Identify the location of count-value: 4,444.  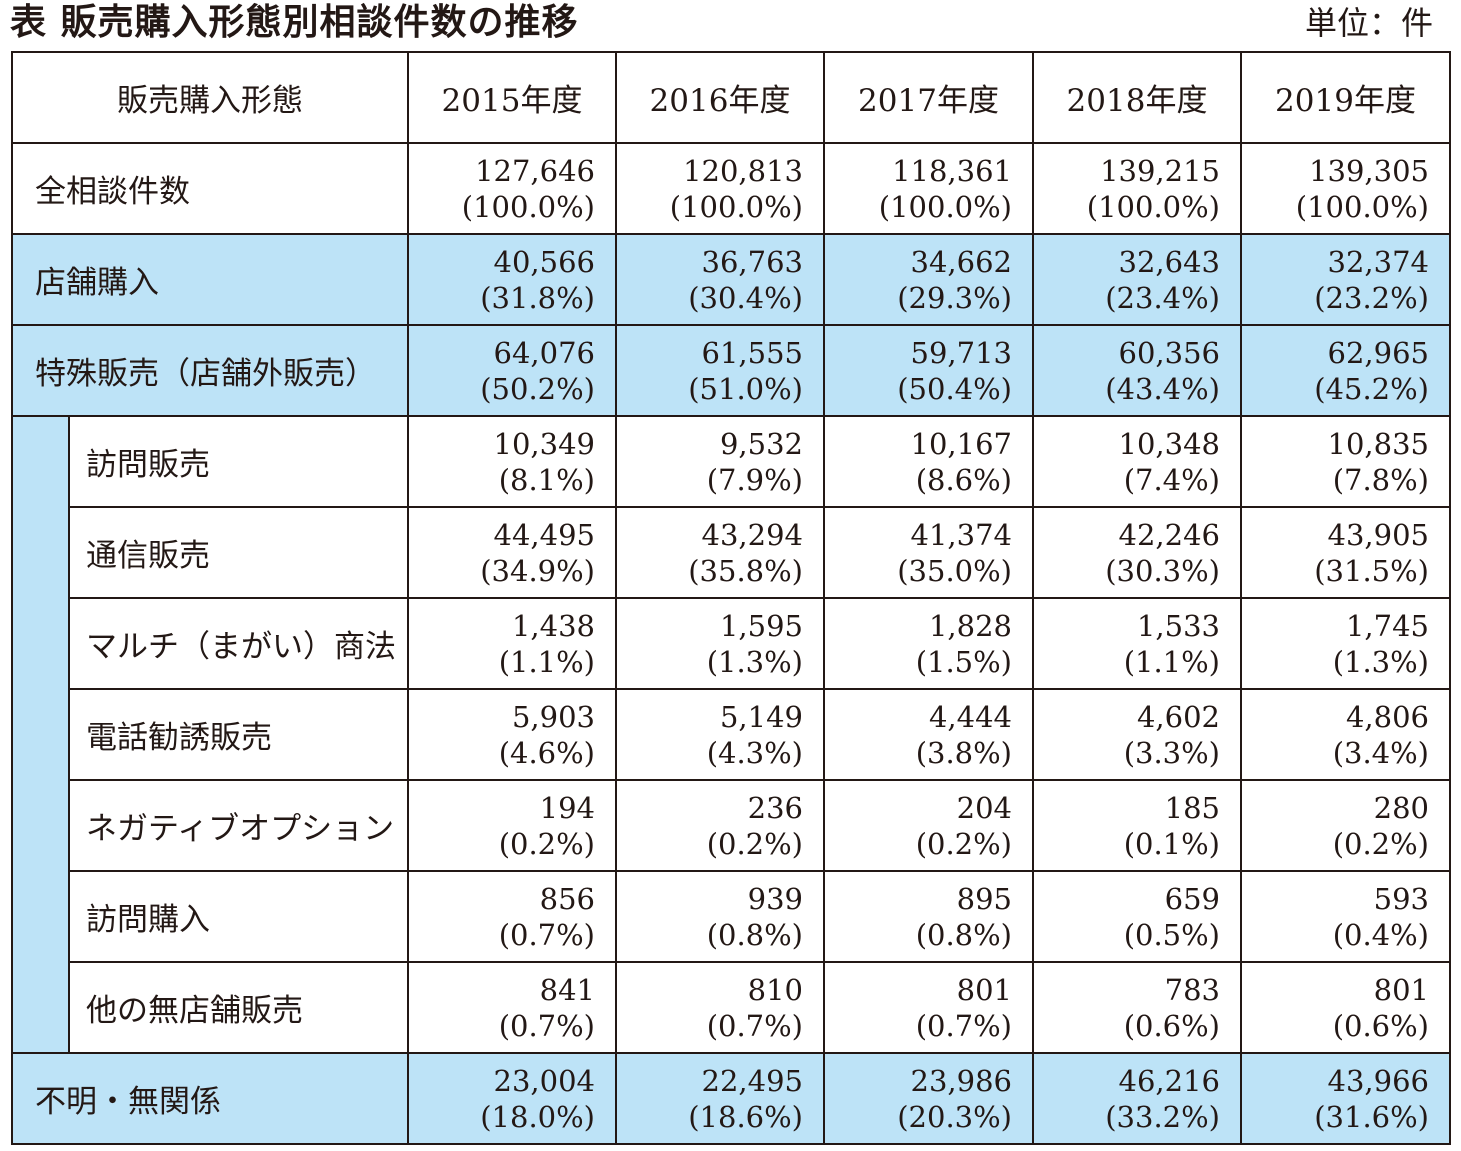
(970, 716).